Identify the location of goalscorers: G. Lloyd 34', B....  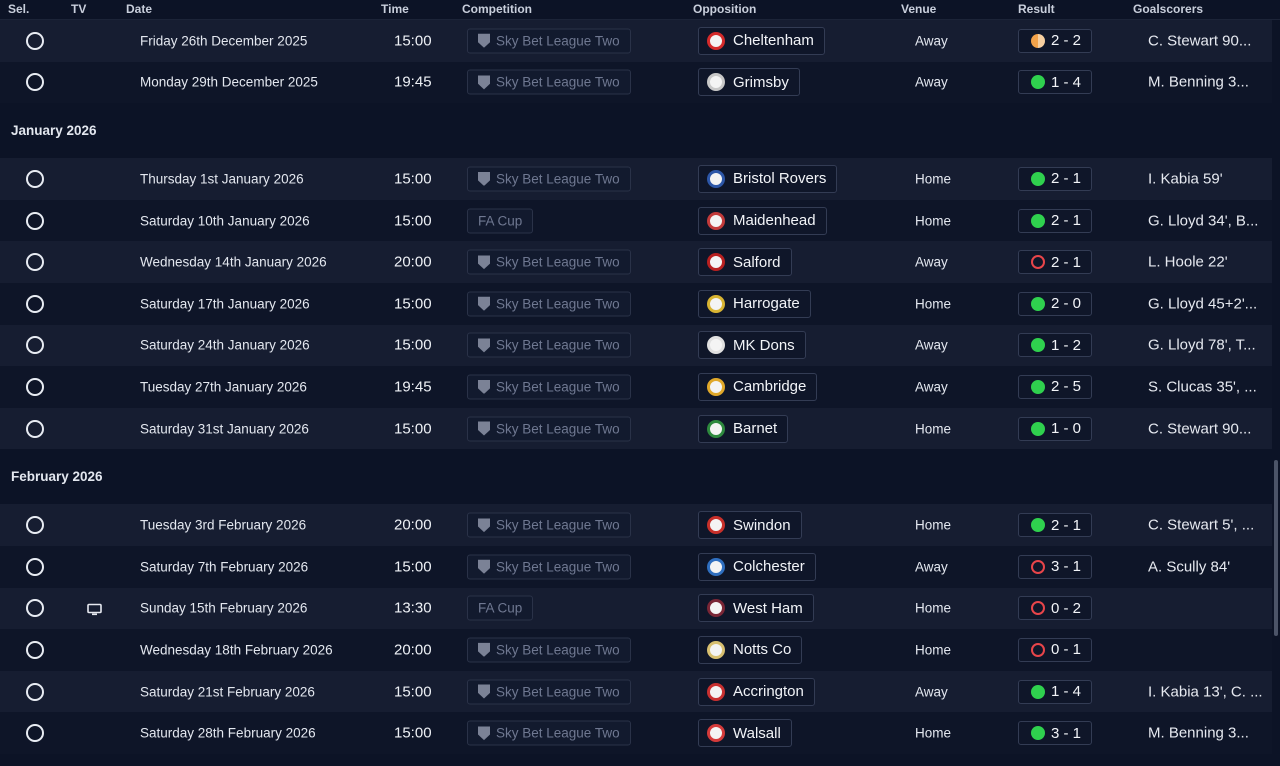
(1203, 221).